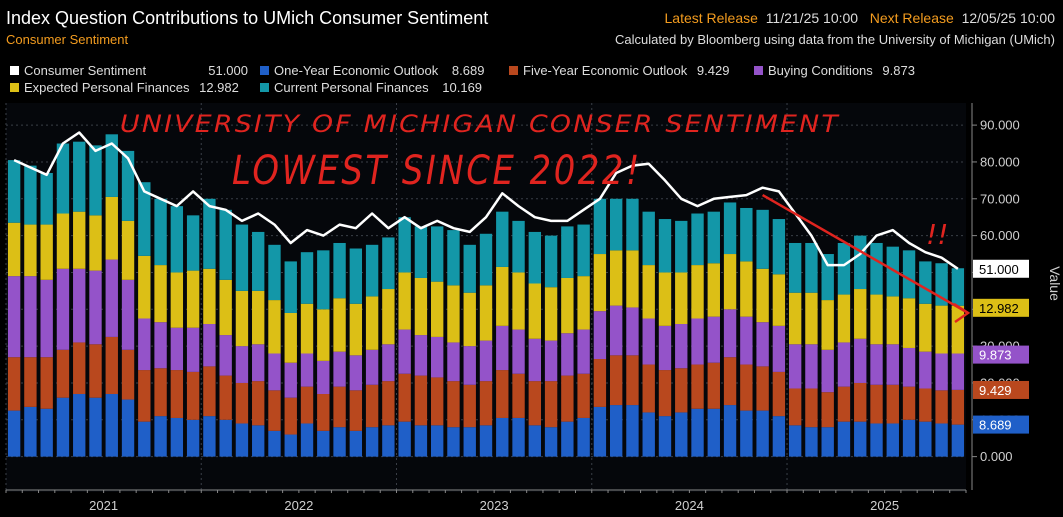 Image resolution: width=1063 pixels, height=517 pixels. What do you see at coordinates (689, 505) in the screenshot?
I see `x-tick-label: 2024` at bounding box center [689, 505].